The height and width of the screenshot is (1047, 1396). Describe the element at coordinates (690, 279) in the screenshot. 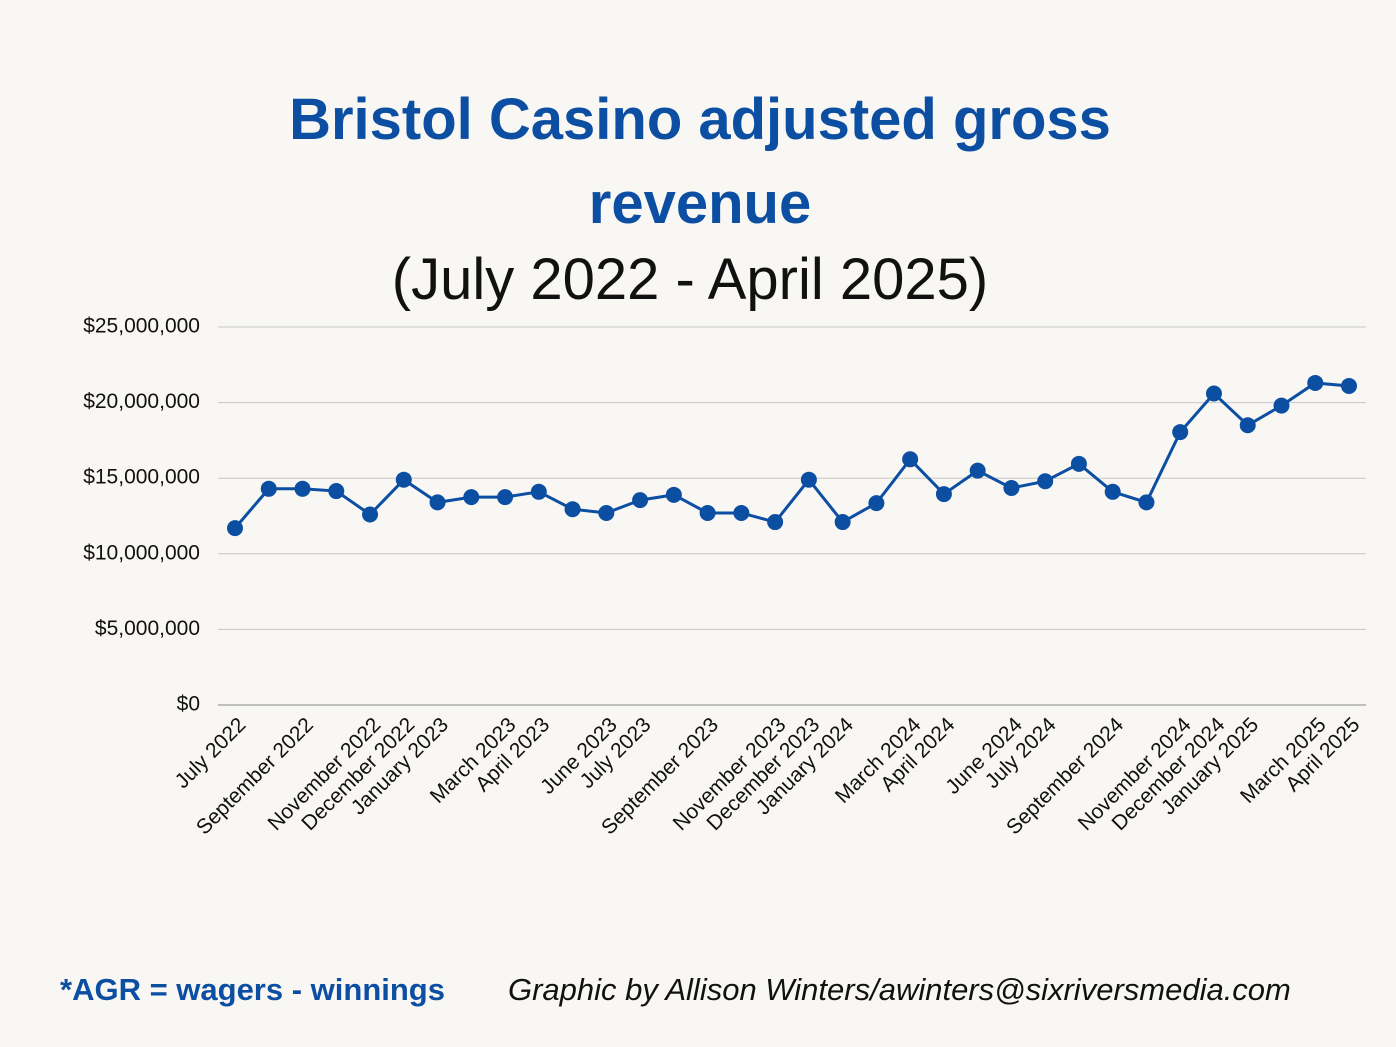

I see `chart-subtitle: (July 2022 - April 2025)` at that location.